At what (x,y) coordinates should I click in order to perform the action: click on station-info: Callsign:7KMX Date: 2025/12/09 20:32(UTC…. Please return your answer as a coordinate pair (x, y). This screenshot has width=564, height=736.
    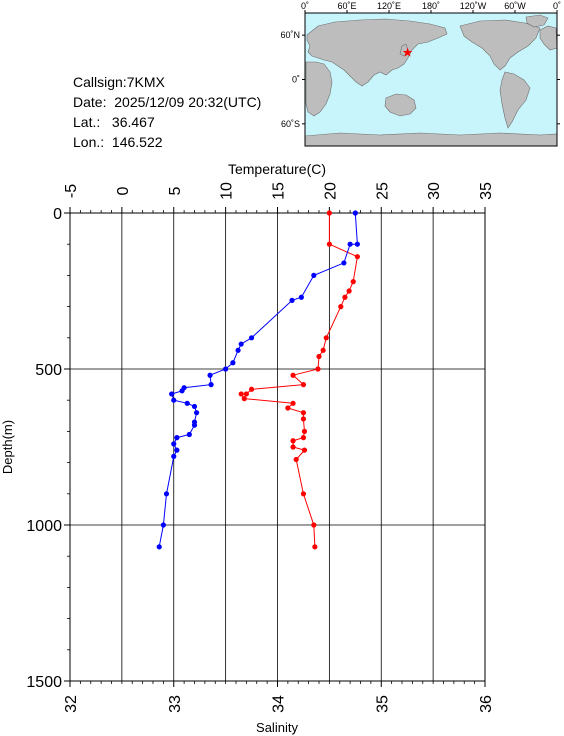
    Looking at the image, I should click on (167, 112).